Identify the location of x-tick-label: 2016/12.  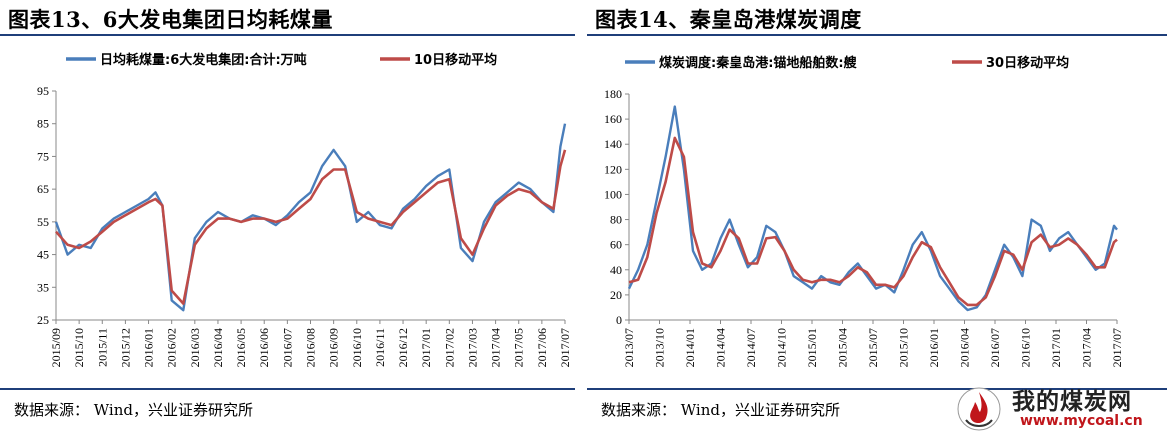
(403, 347).